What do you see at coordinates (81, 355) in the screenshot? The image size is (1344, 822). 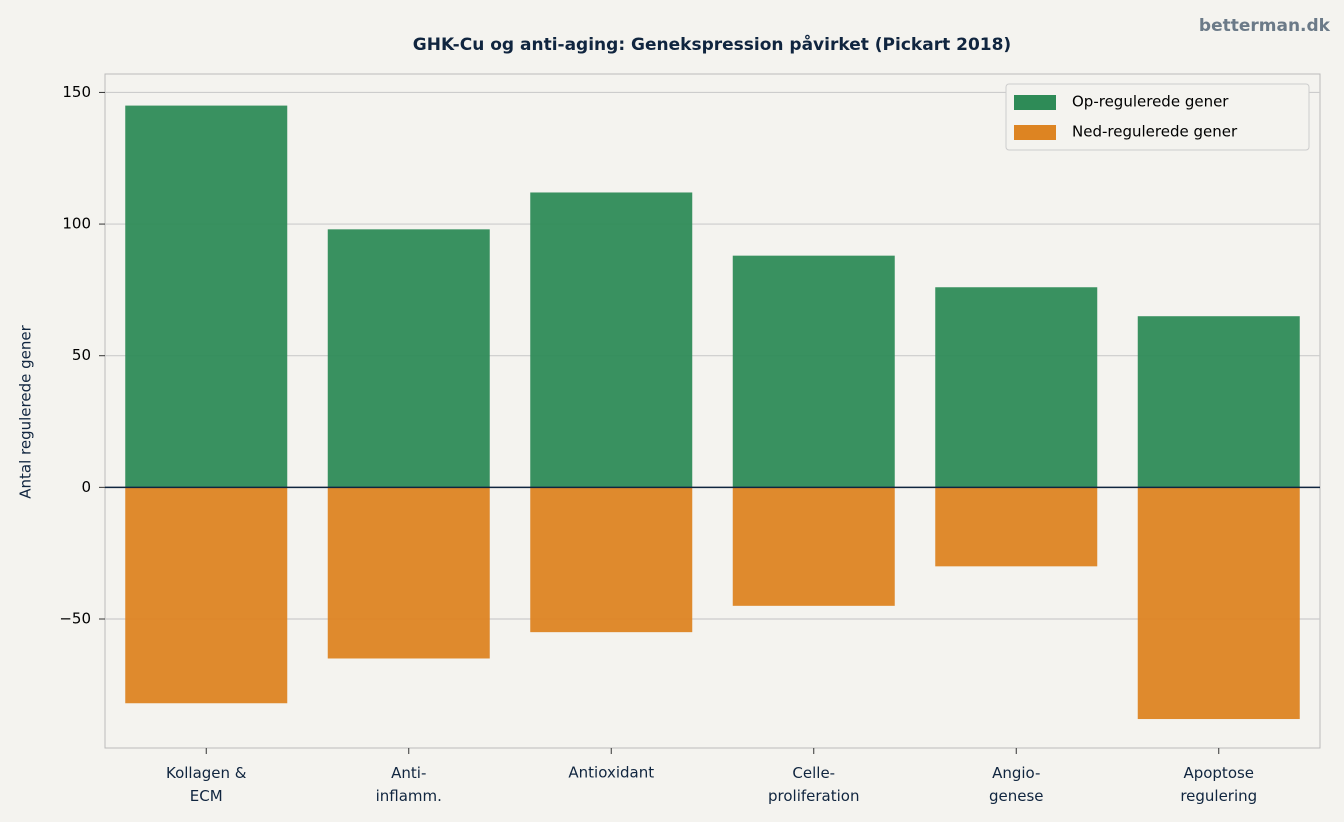 I see `y-tick-label: 50` at bounding box center [81, 355].